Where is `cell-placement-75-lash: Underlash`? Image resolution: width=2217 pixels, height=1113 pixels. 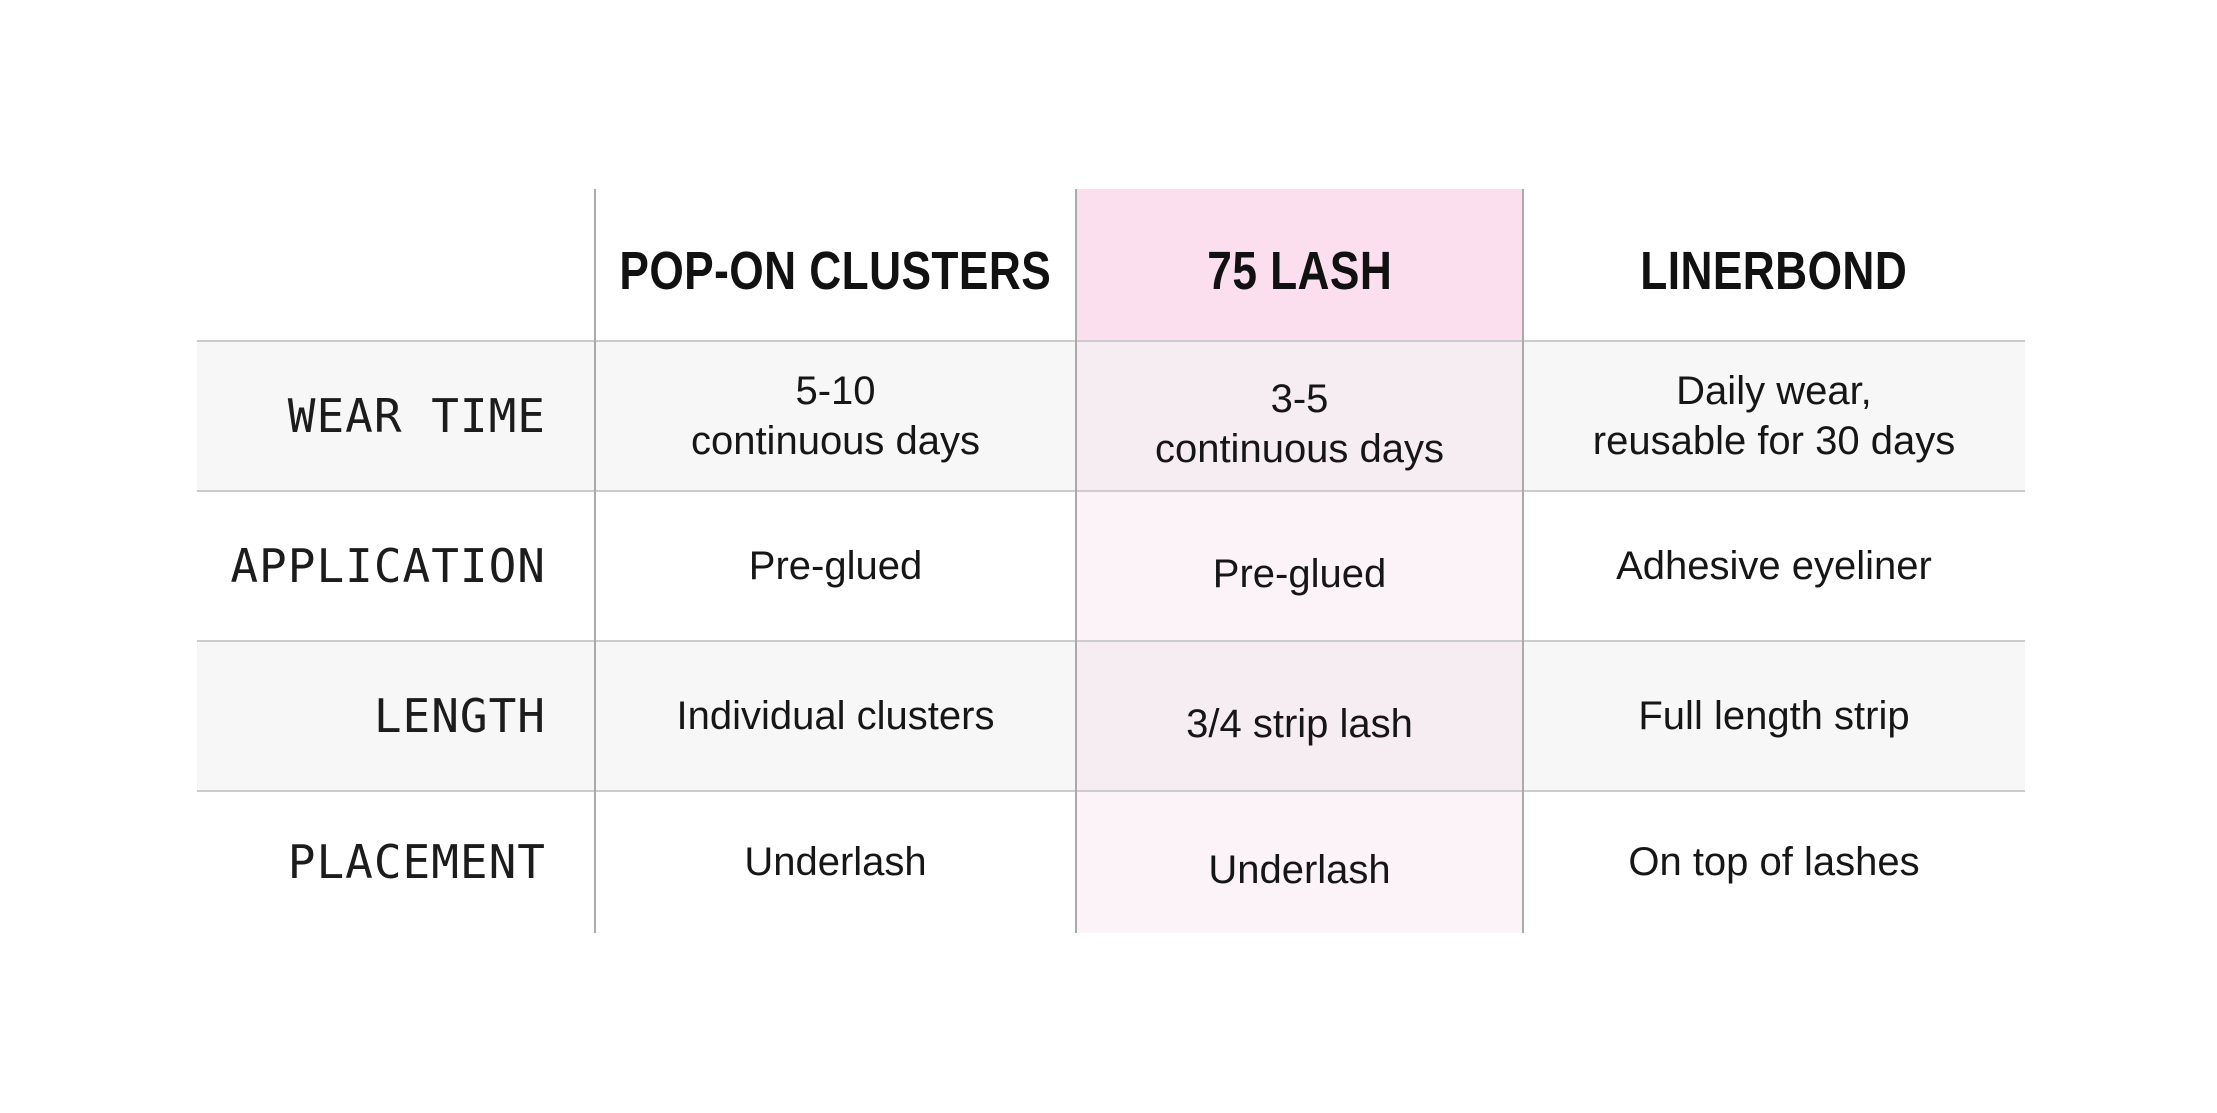
cell-placement-75-lash: Underlash is located at coordinates (1299, 870).